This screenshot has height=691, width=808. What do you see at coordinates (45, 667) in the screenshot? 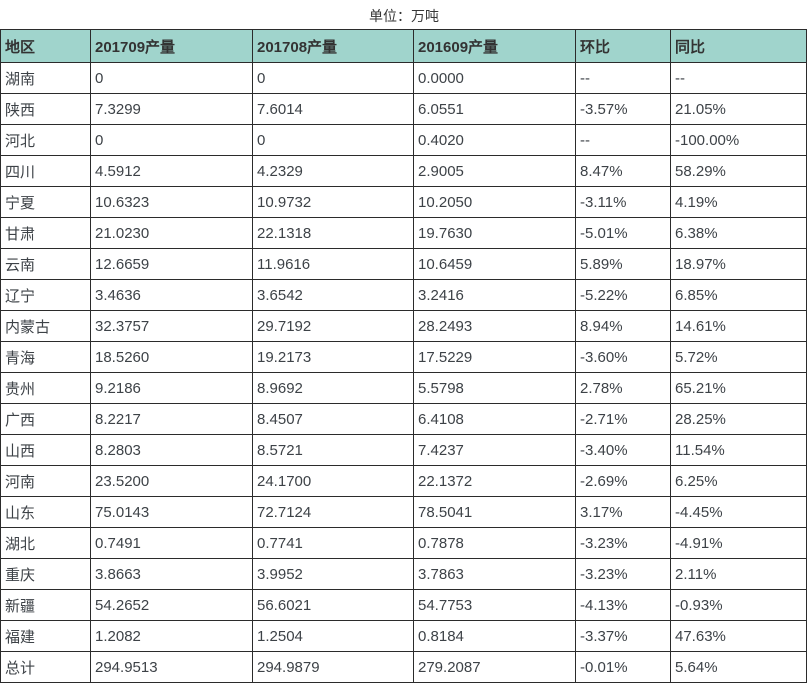
I see `cell-region: 总计` at bounding box center [45, 667].